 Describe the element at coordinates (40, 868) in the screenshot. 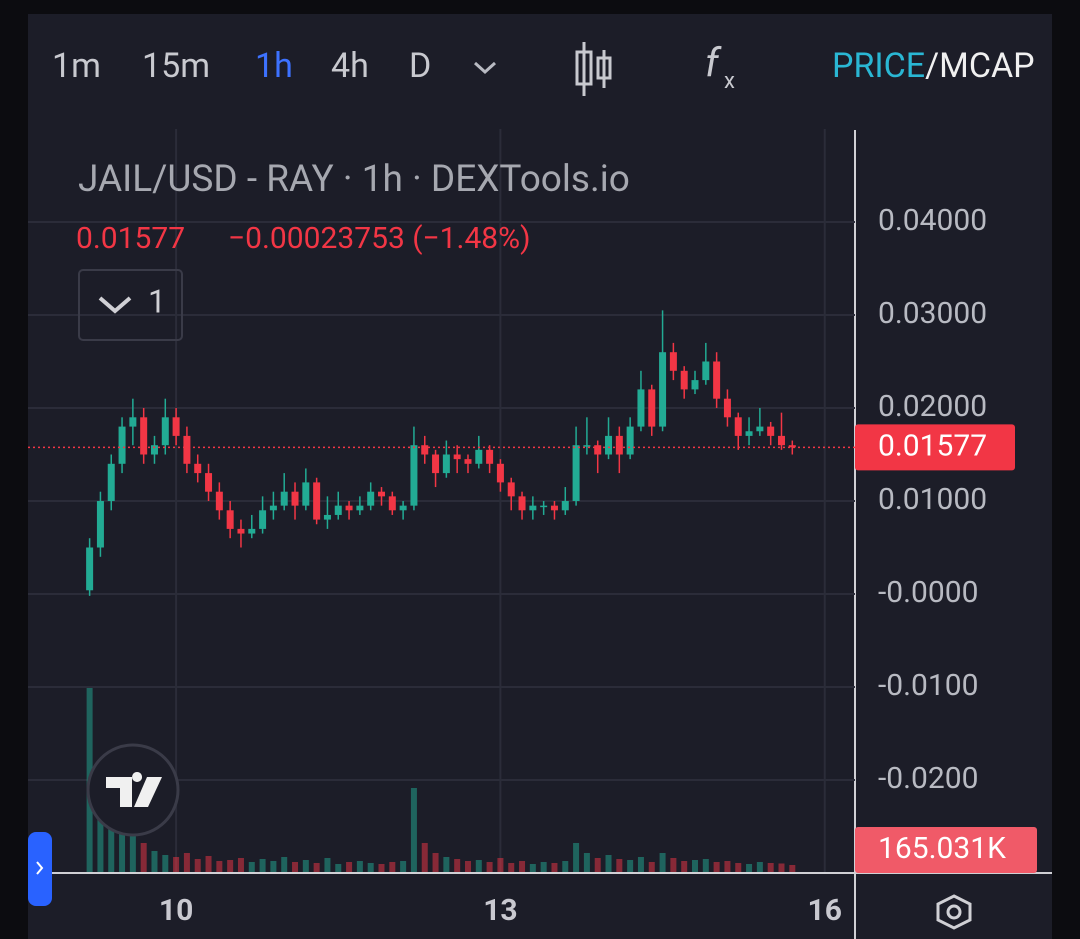

I see `side-panel-arrow` at that location.